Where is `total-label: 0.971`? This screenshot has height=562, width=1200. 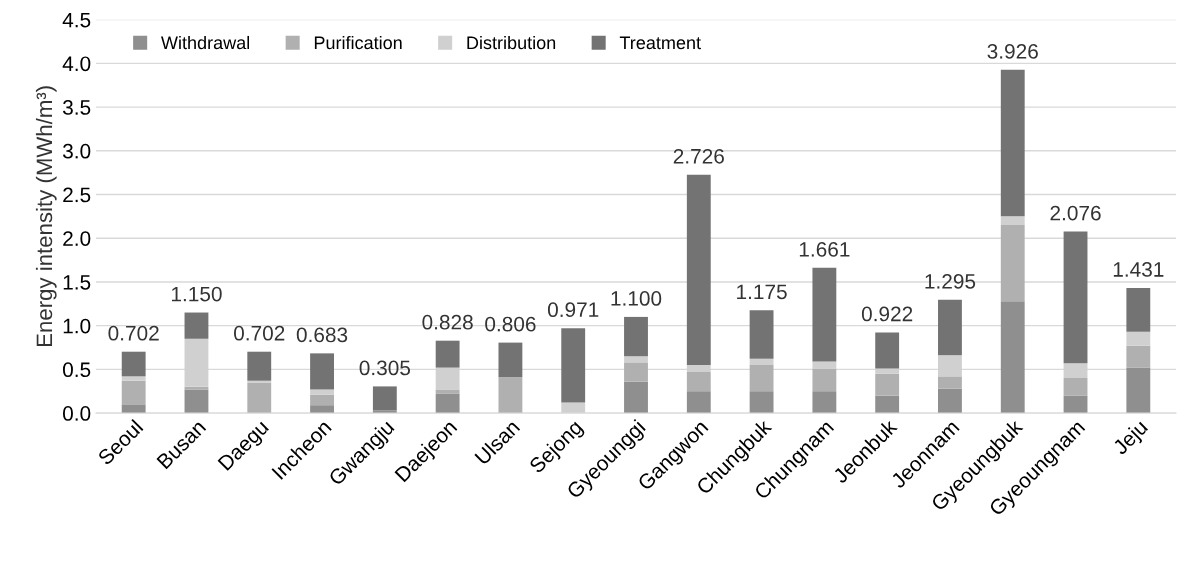 total-label: 0.971 is located at coordinates (573, 310).